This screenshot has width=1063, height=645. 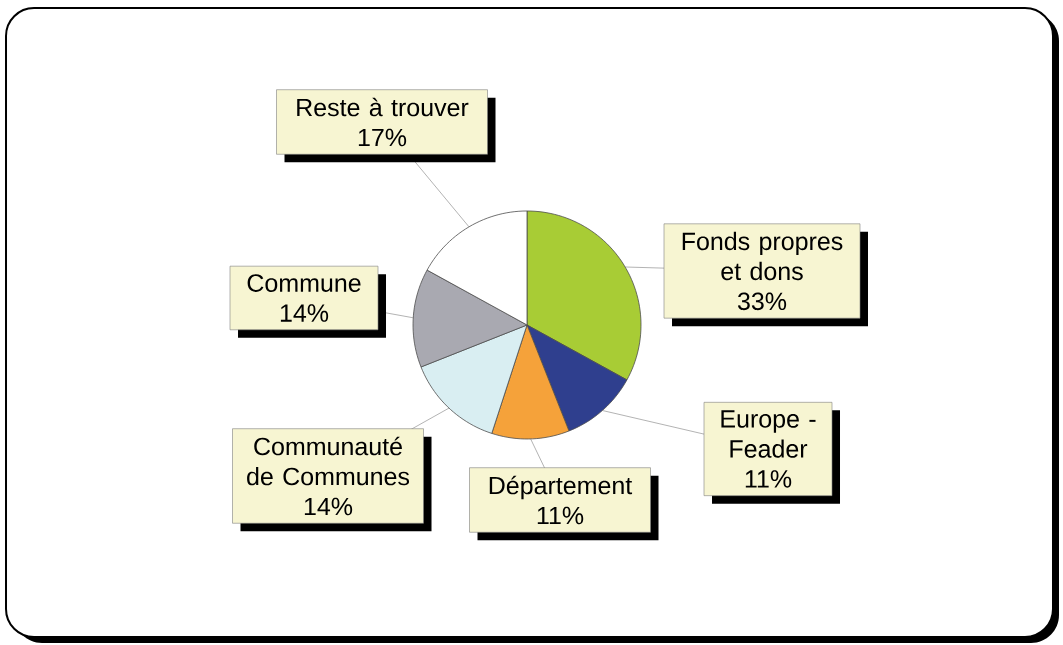 I want to click on data-label: 17%, so click(x=382, y=137).